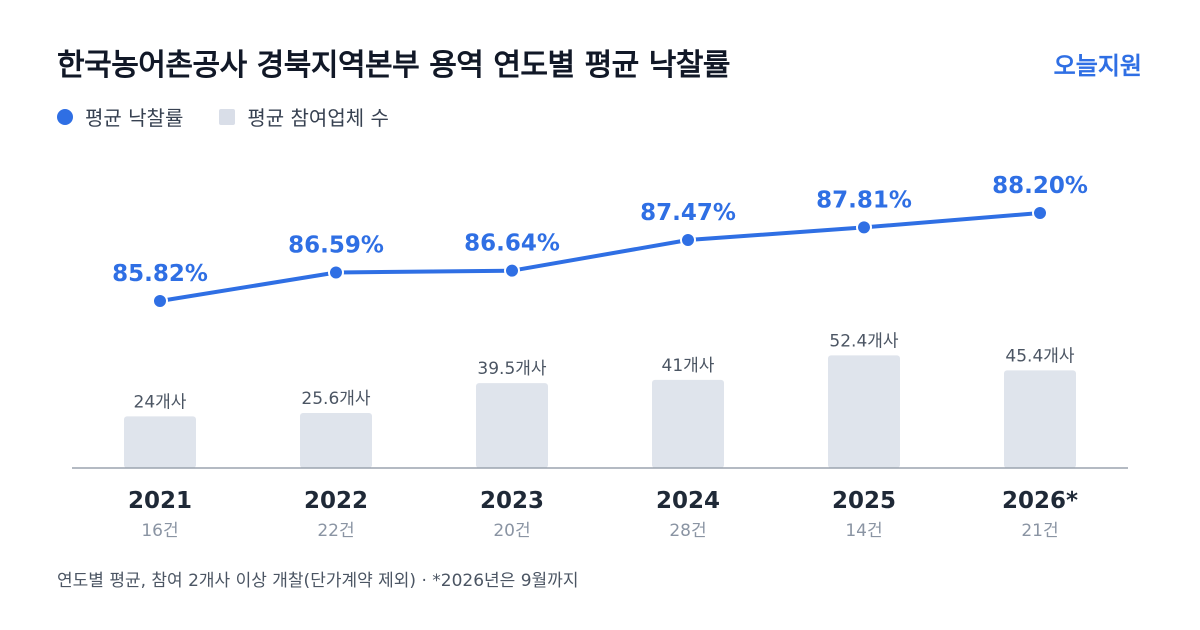 This screenshot has height=630, width=1200. Describe the element at coordinates (687, 531) in the screenshot. I see `count-label: 28건` at that location.